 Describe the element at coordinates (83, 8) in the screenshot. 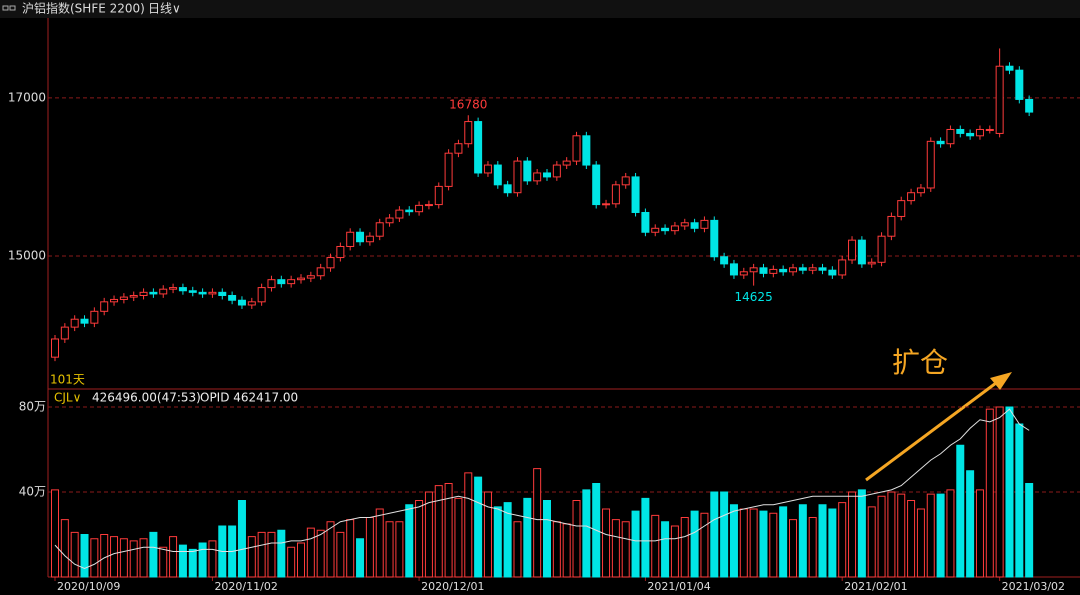

I see `chart-title: 沪铝指数(SHFE 2200)` at that location.